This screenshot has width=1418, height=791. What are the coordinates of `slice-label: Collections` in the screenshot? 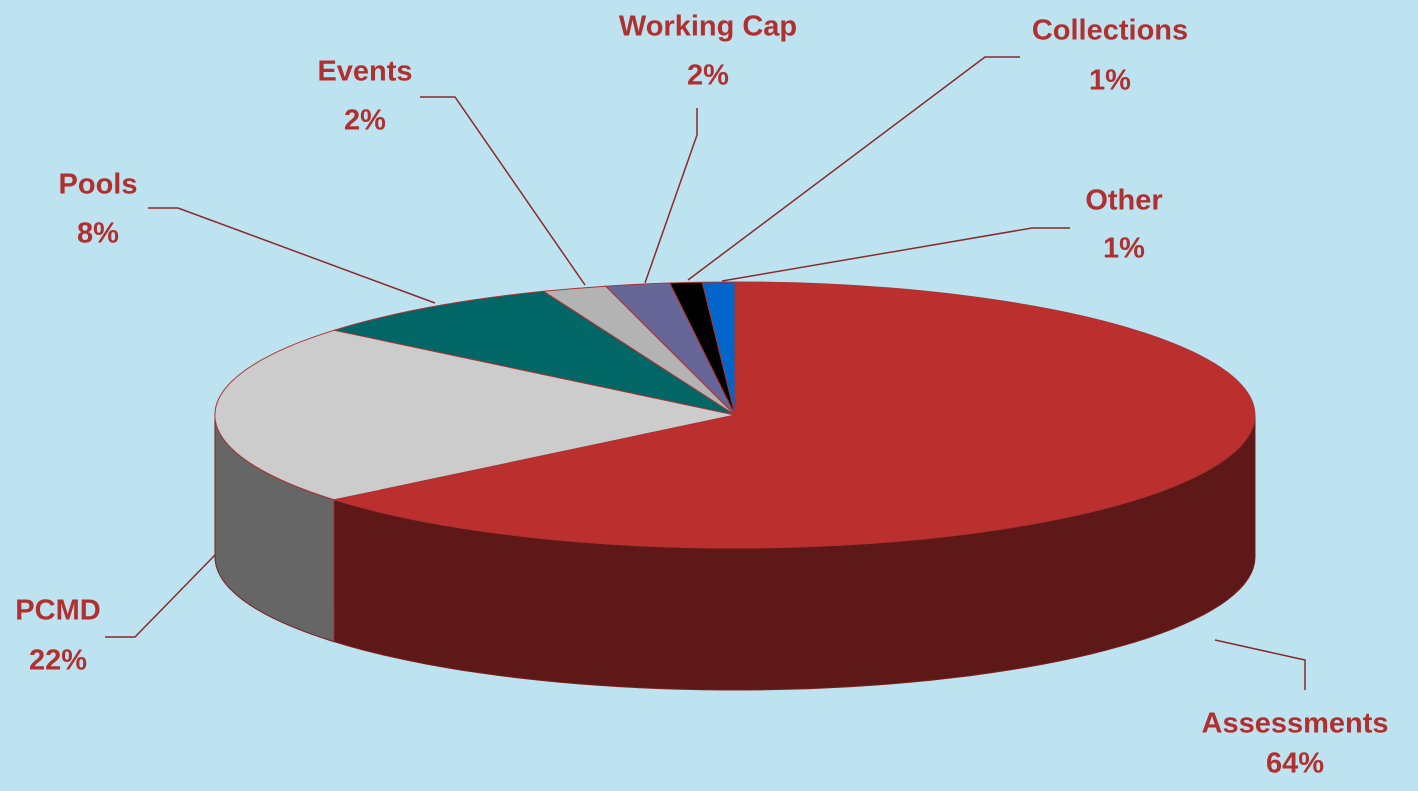 It's located at (1110, 31).